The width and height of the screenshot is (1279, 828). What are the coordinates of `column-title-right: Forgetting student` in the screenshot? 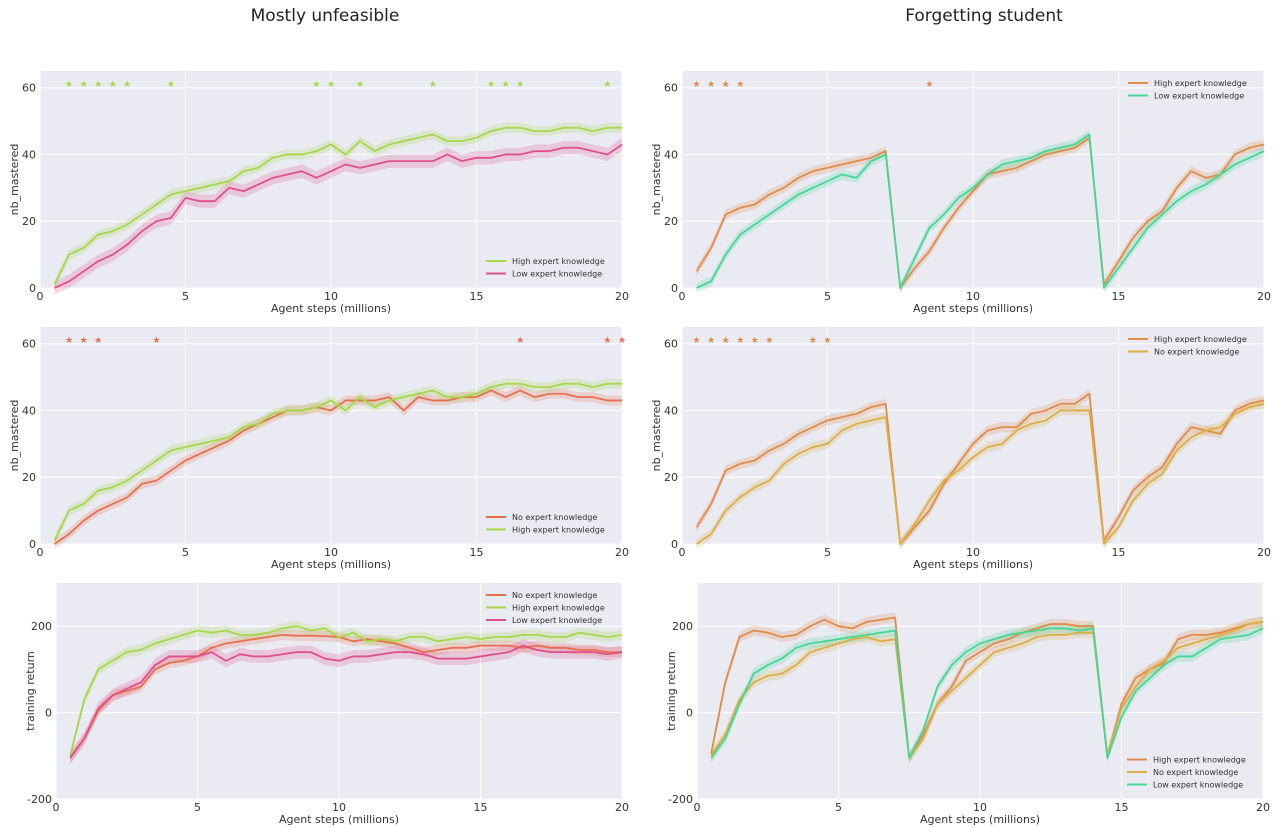 It's located at (984, 16).